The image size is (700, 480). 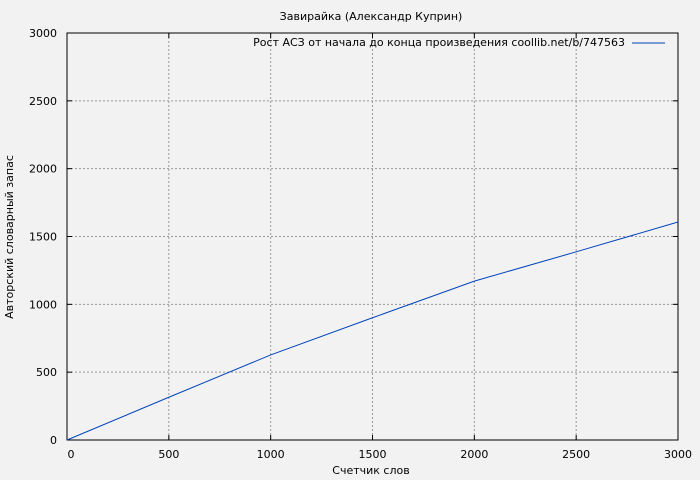 I want to click on y-tick-label: 0, so click(x=53, y=440).